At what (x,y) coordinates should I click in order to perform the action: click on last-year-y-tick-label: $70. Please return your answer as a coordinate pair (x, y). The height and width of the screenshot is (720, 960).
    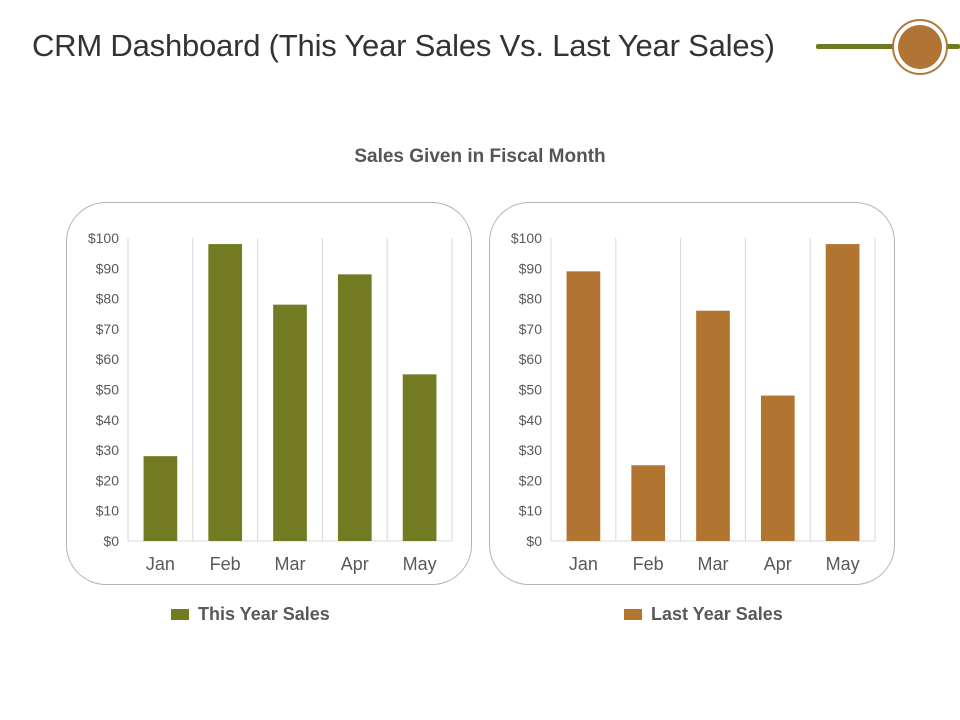
    Looking at the image, I should click on (531, 329).